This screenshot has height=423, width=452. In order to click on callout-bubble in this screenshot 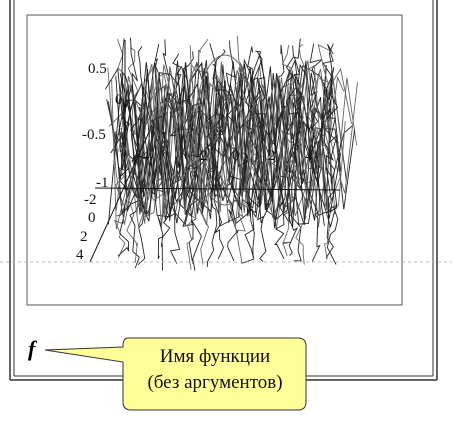, I will do `click(175, 374)`.